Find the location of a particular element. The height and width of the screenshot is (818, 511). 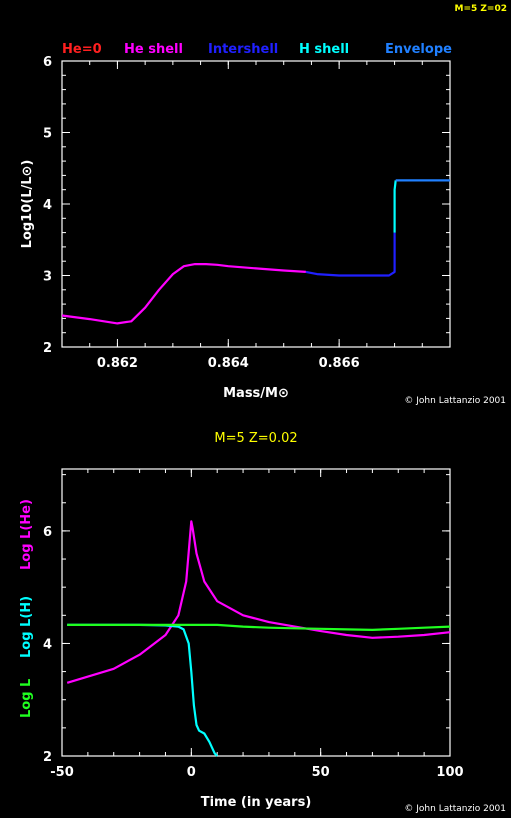

side-label-log-lh: Log L(H) is located at coordinates (26, 627).